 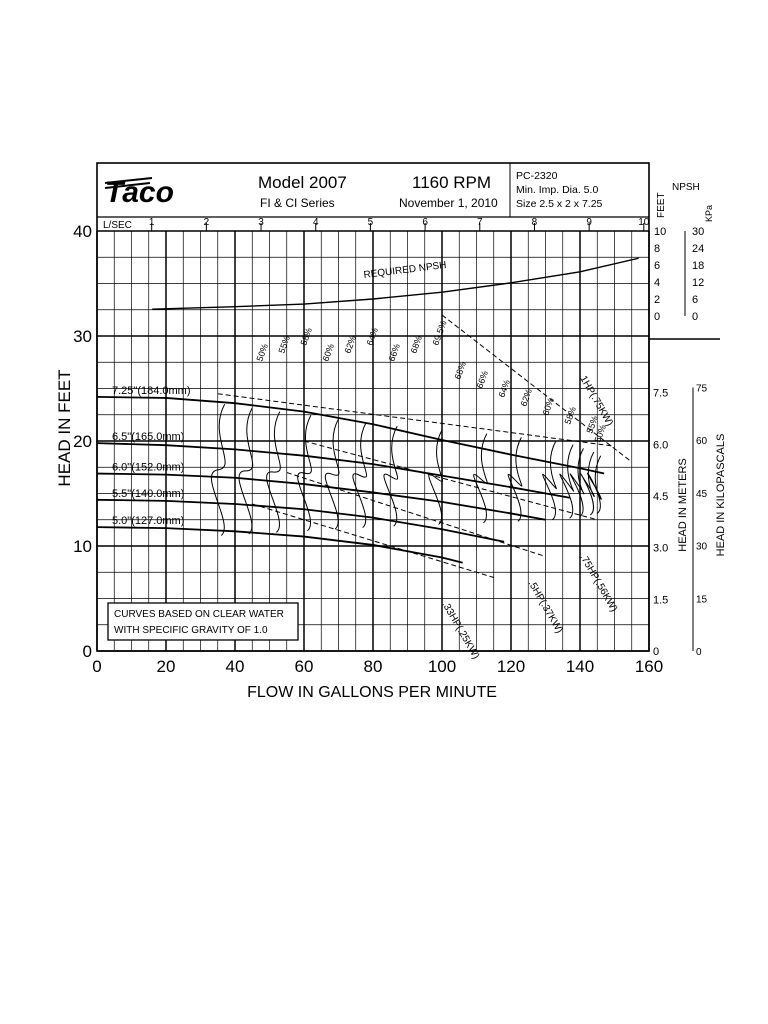 I want to click on note-box, so click(x=203, y=621).